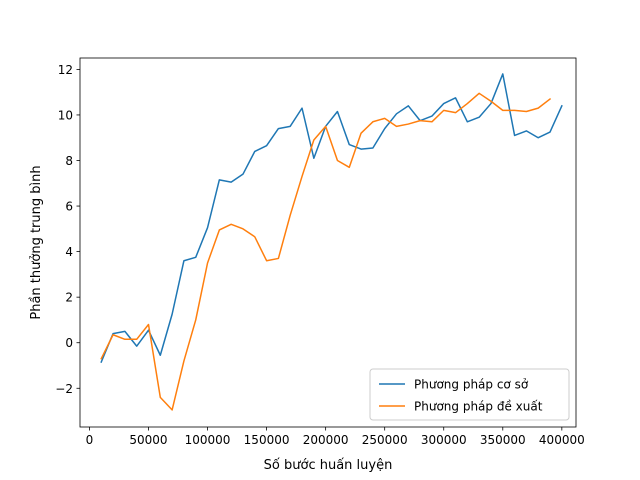 This screenshot has width=640, height=480. Describe the element at coordinates (36, 242) in the screenshot. I see `y-axis-label: Phần thưởng trung bình` at that location.